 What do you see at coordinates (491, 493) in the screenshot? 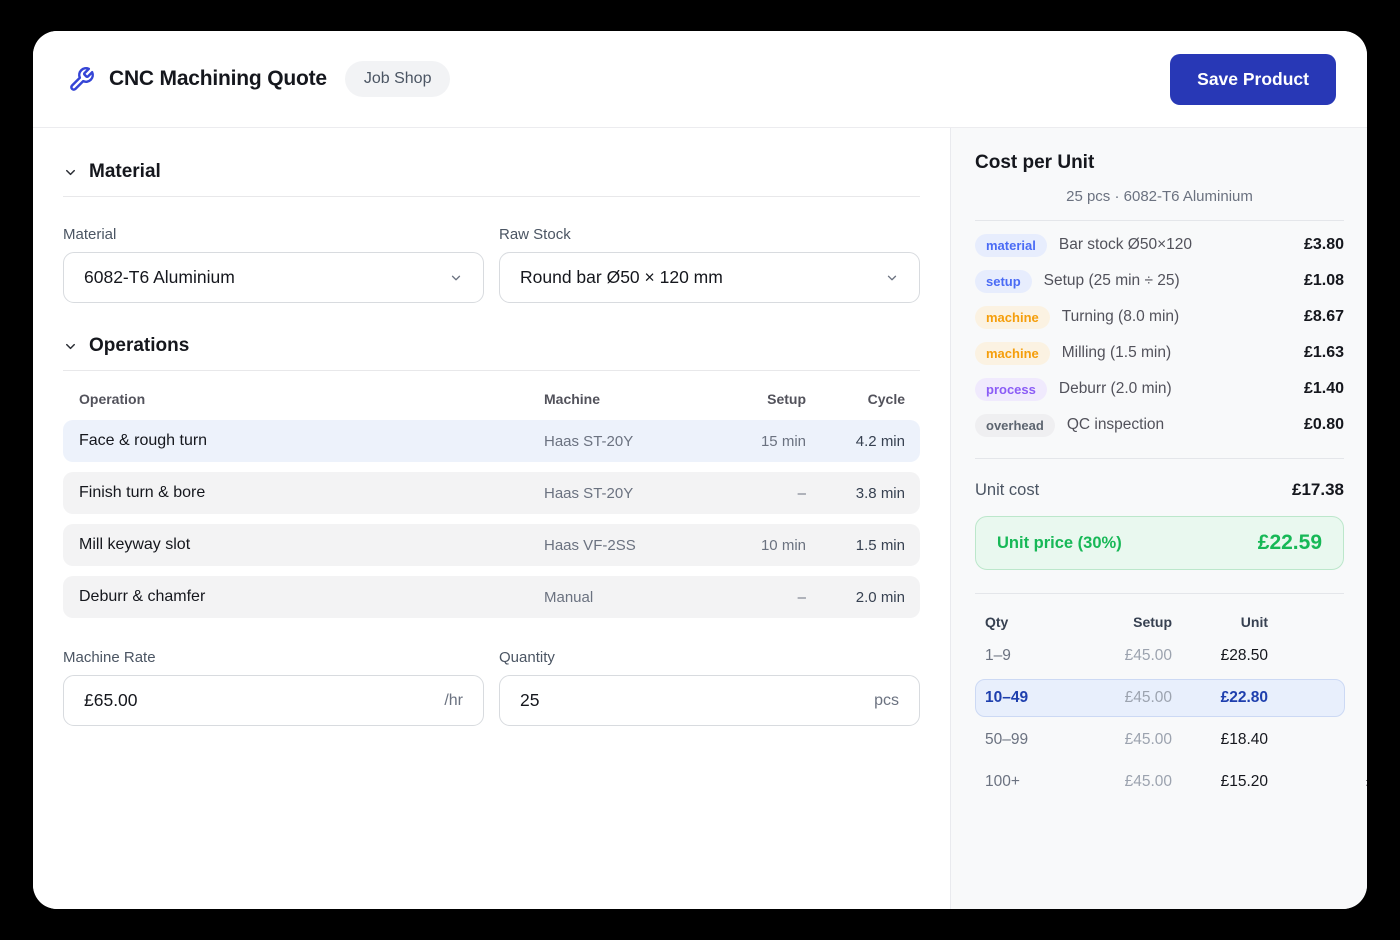
I see `operation-row: Finish turn & bore Haas ST-20Y – 3.8 min` at bounding box center [491, 493].